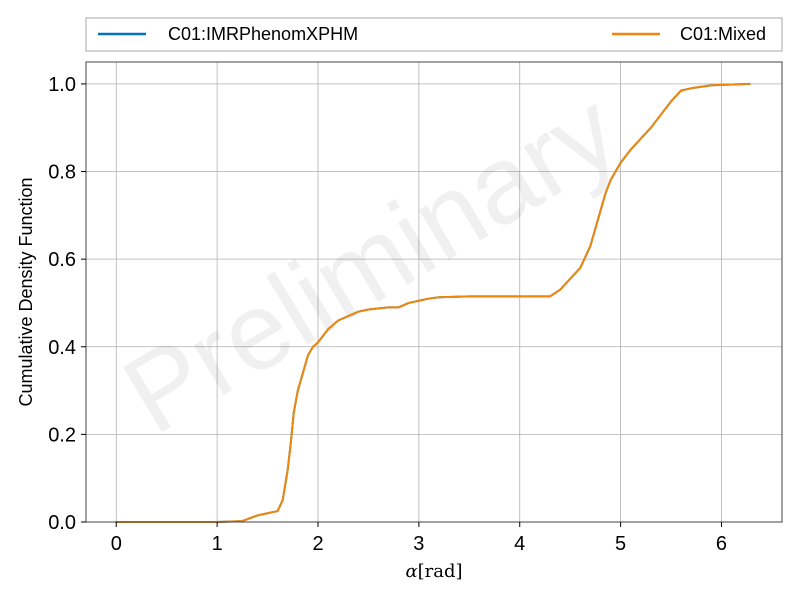 The image size is (800, 600). Describe the element at coordinates (62, 173) in the screenshot. I see `y-tick-label: 0.8` at that location.